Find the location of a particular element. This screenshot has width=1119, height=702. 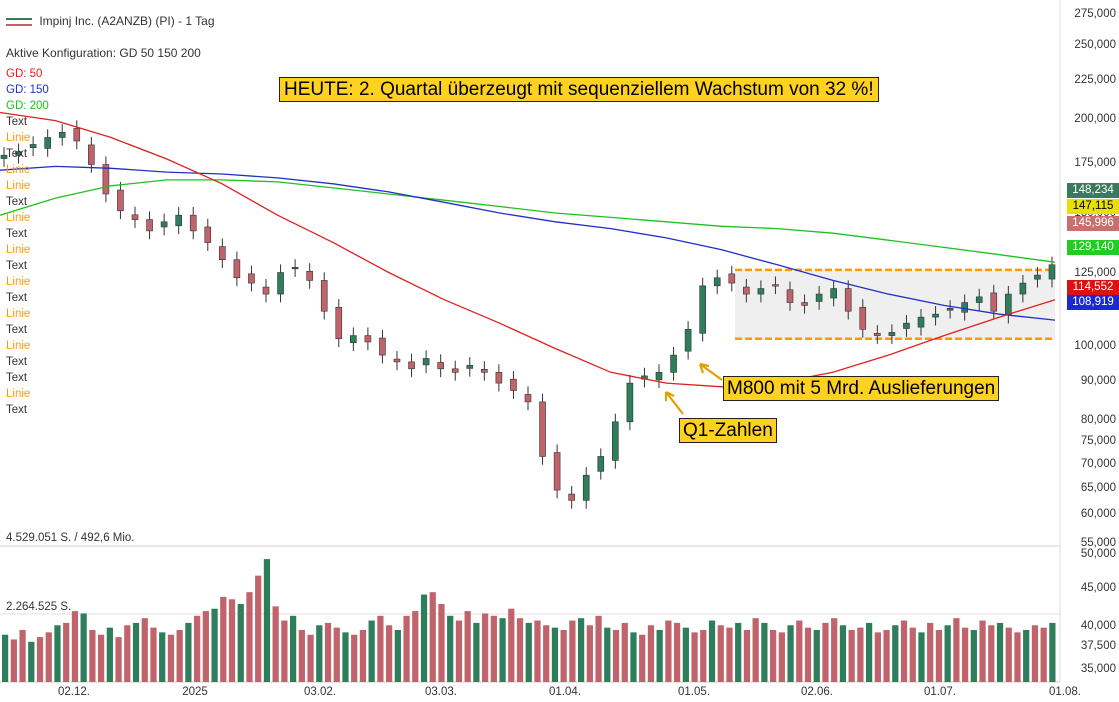

price-tag: 108,919 is located at coordinates (1093, 302).